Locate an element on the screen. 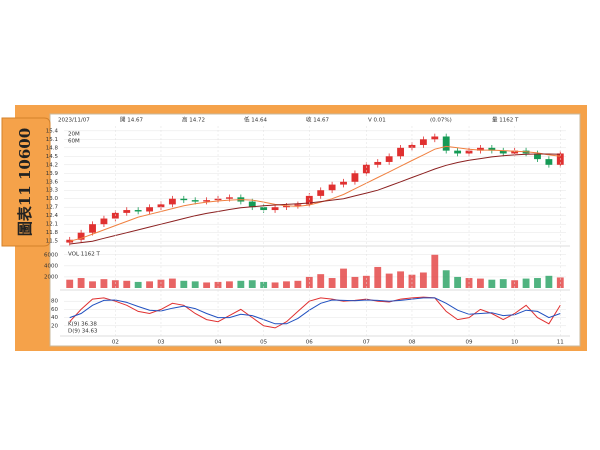 The width and height of the screenshot is (600, 450). page-label: 圖表11 10600 is located at coordinates (25, 182).